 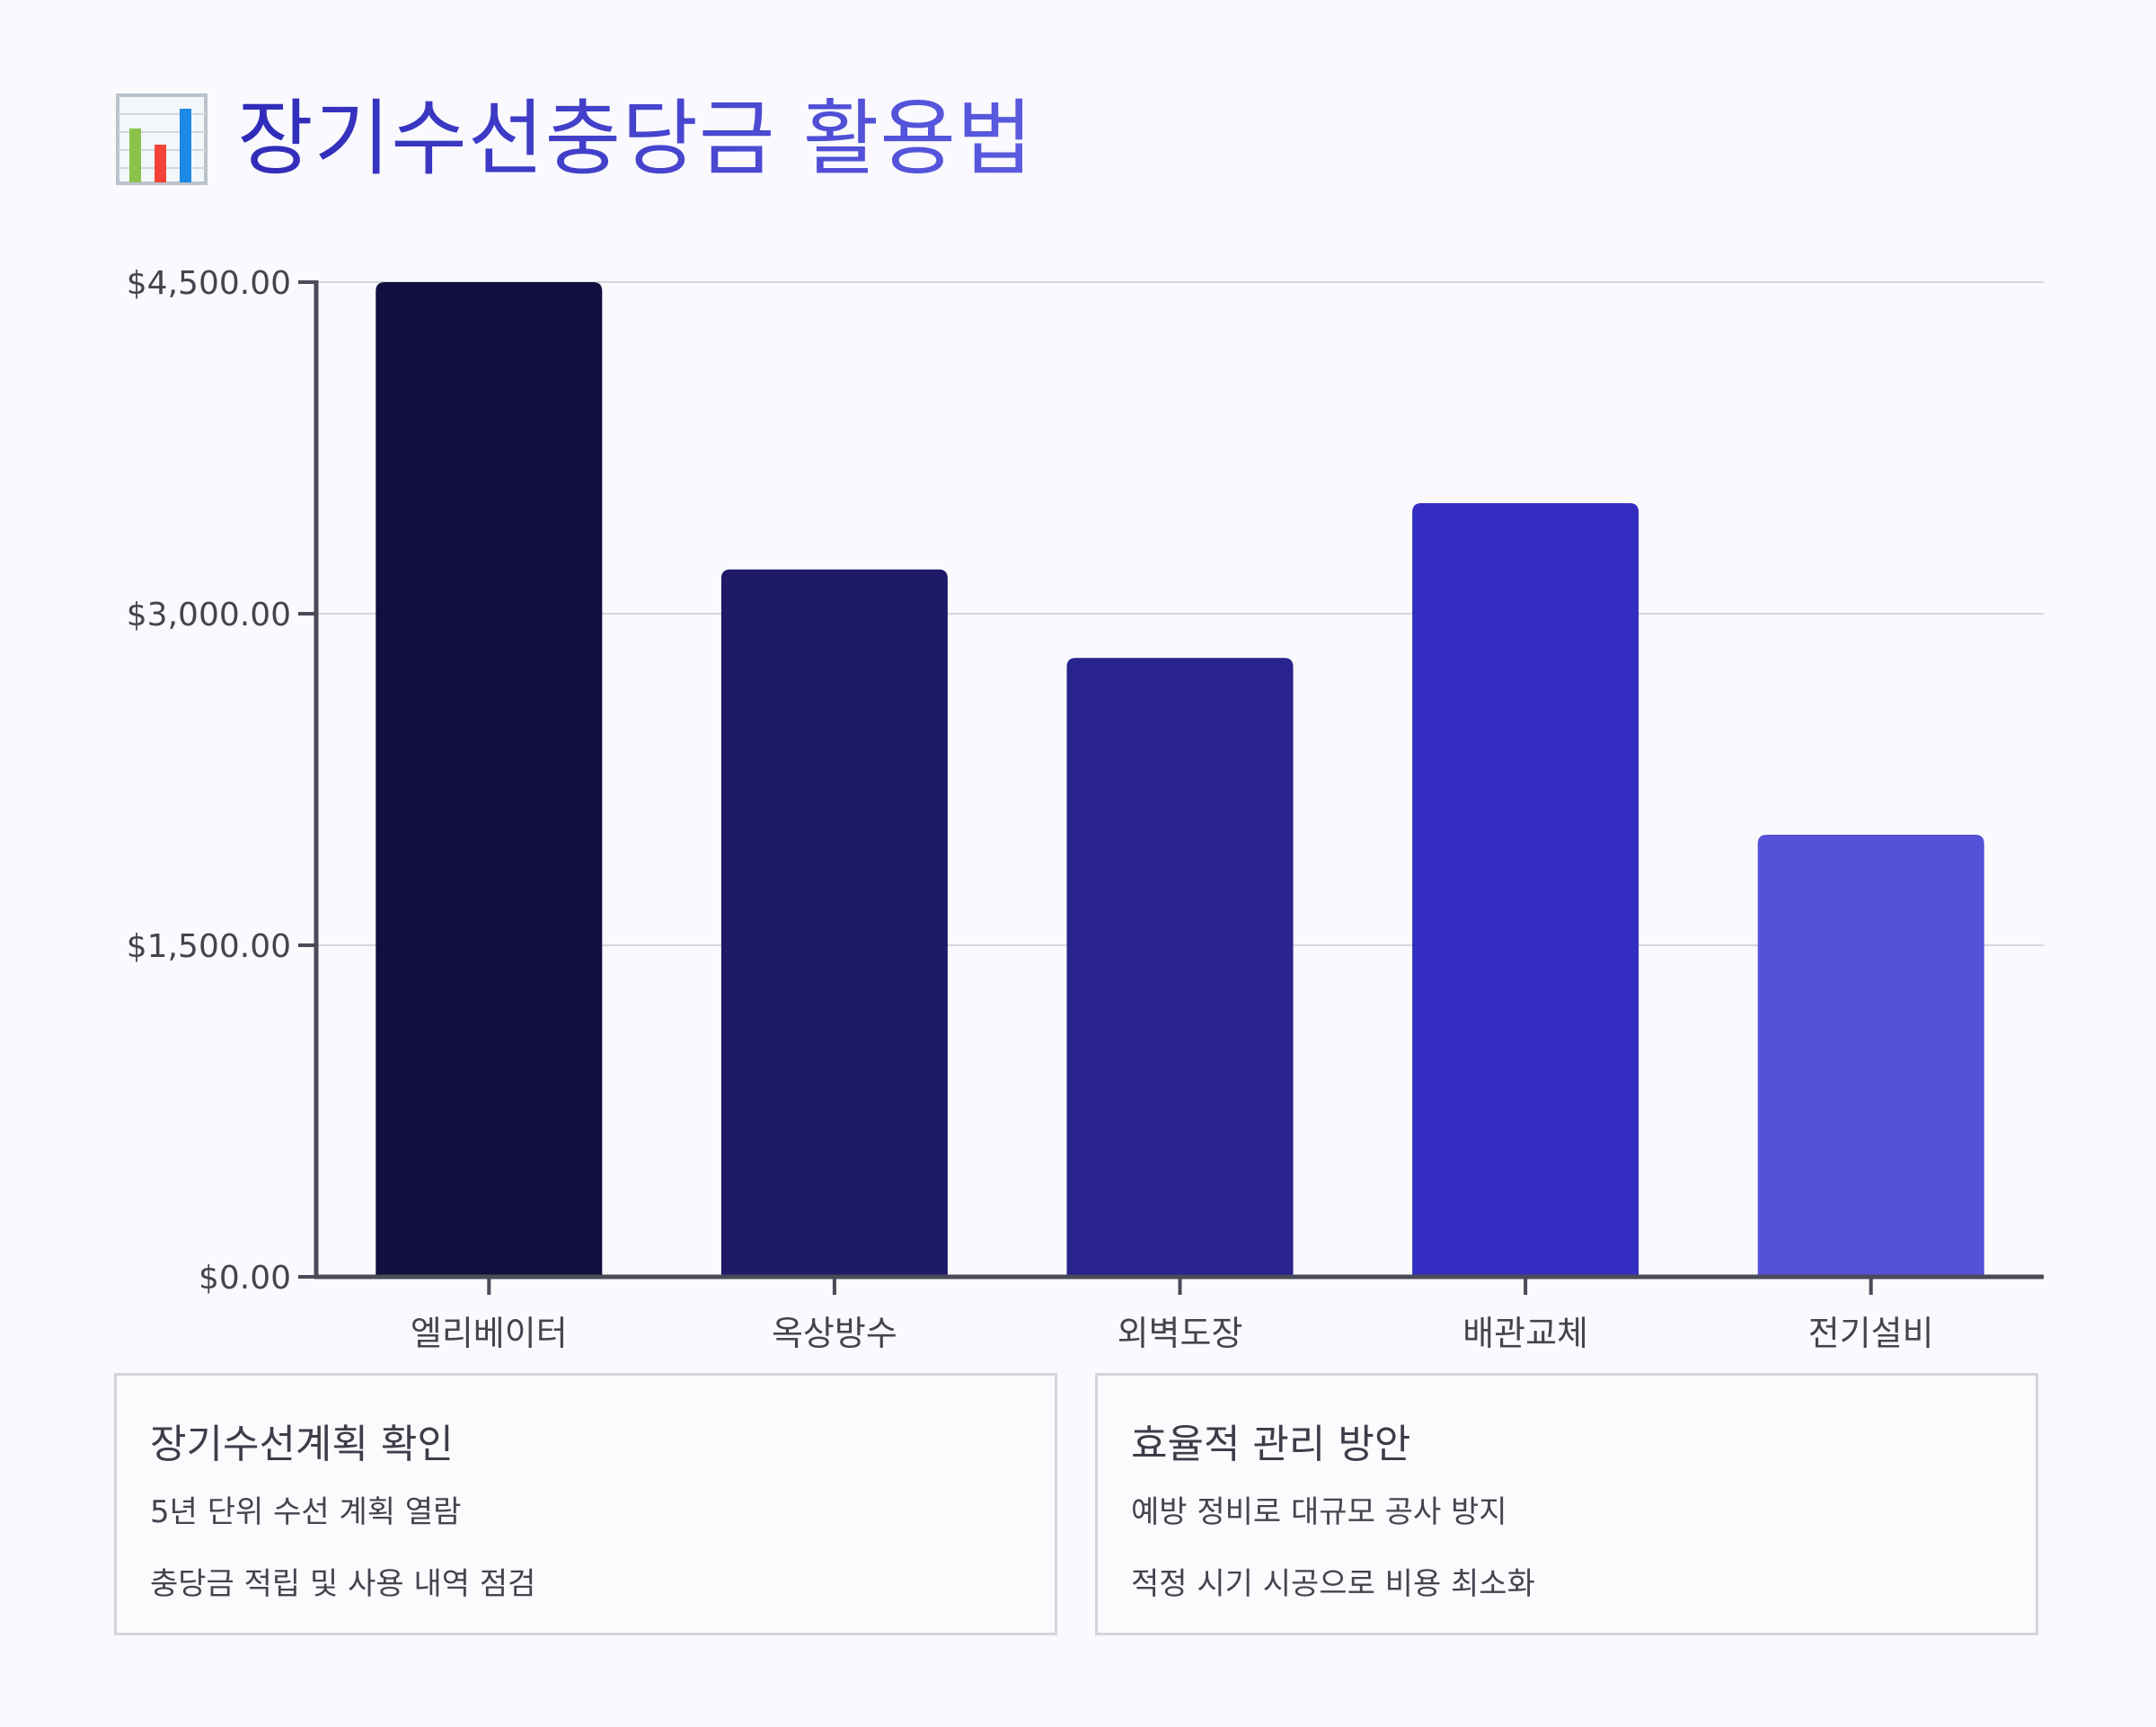 I want to click on x-tick-label: 전기설비, so click(x=1871, y=1331).